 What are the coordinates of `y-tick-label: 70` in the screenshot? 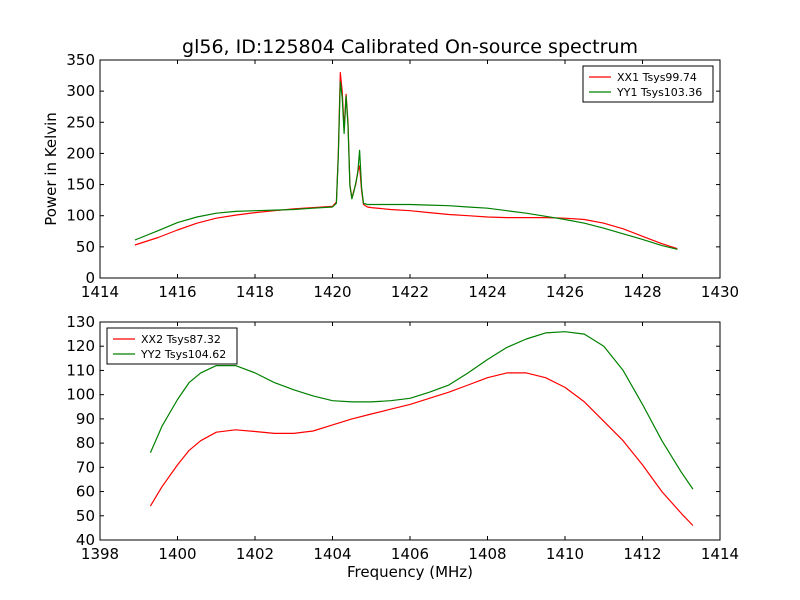 It's located at (85, 467).